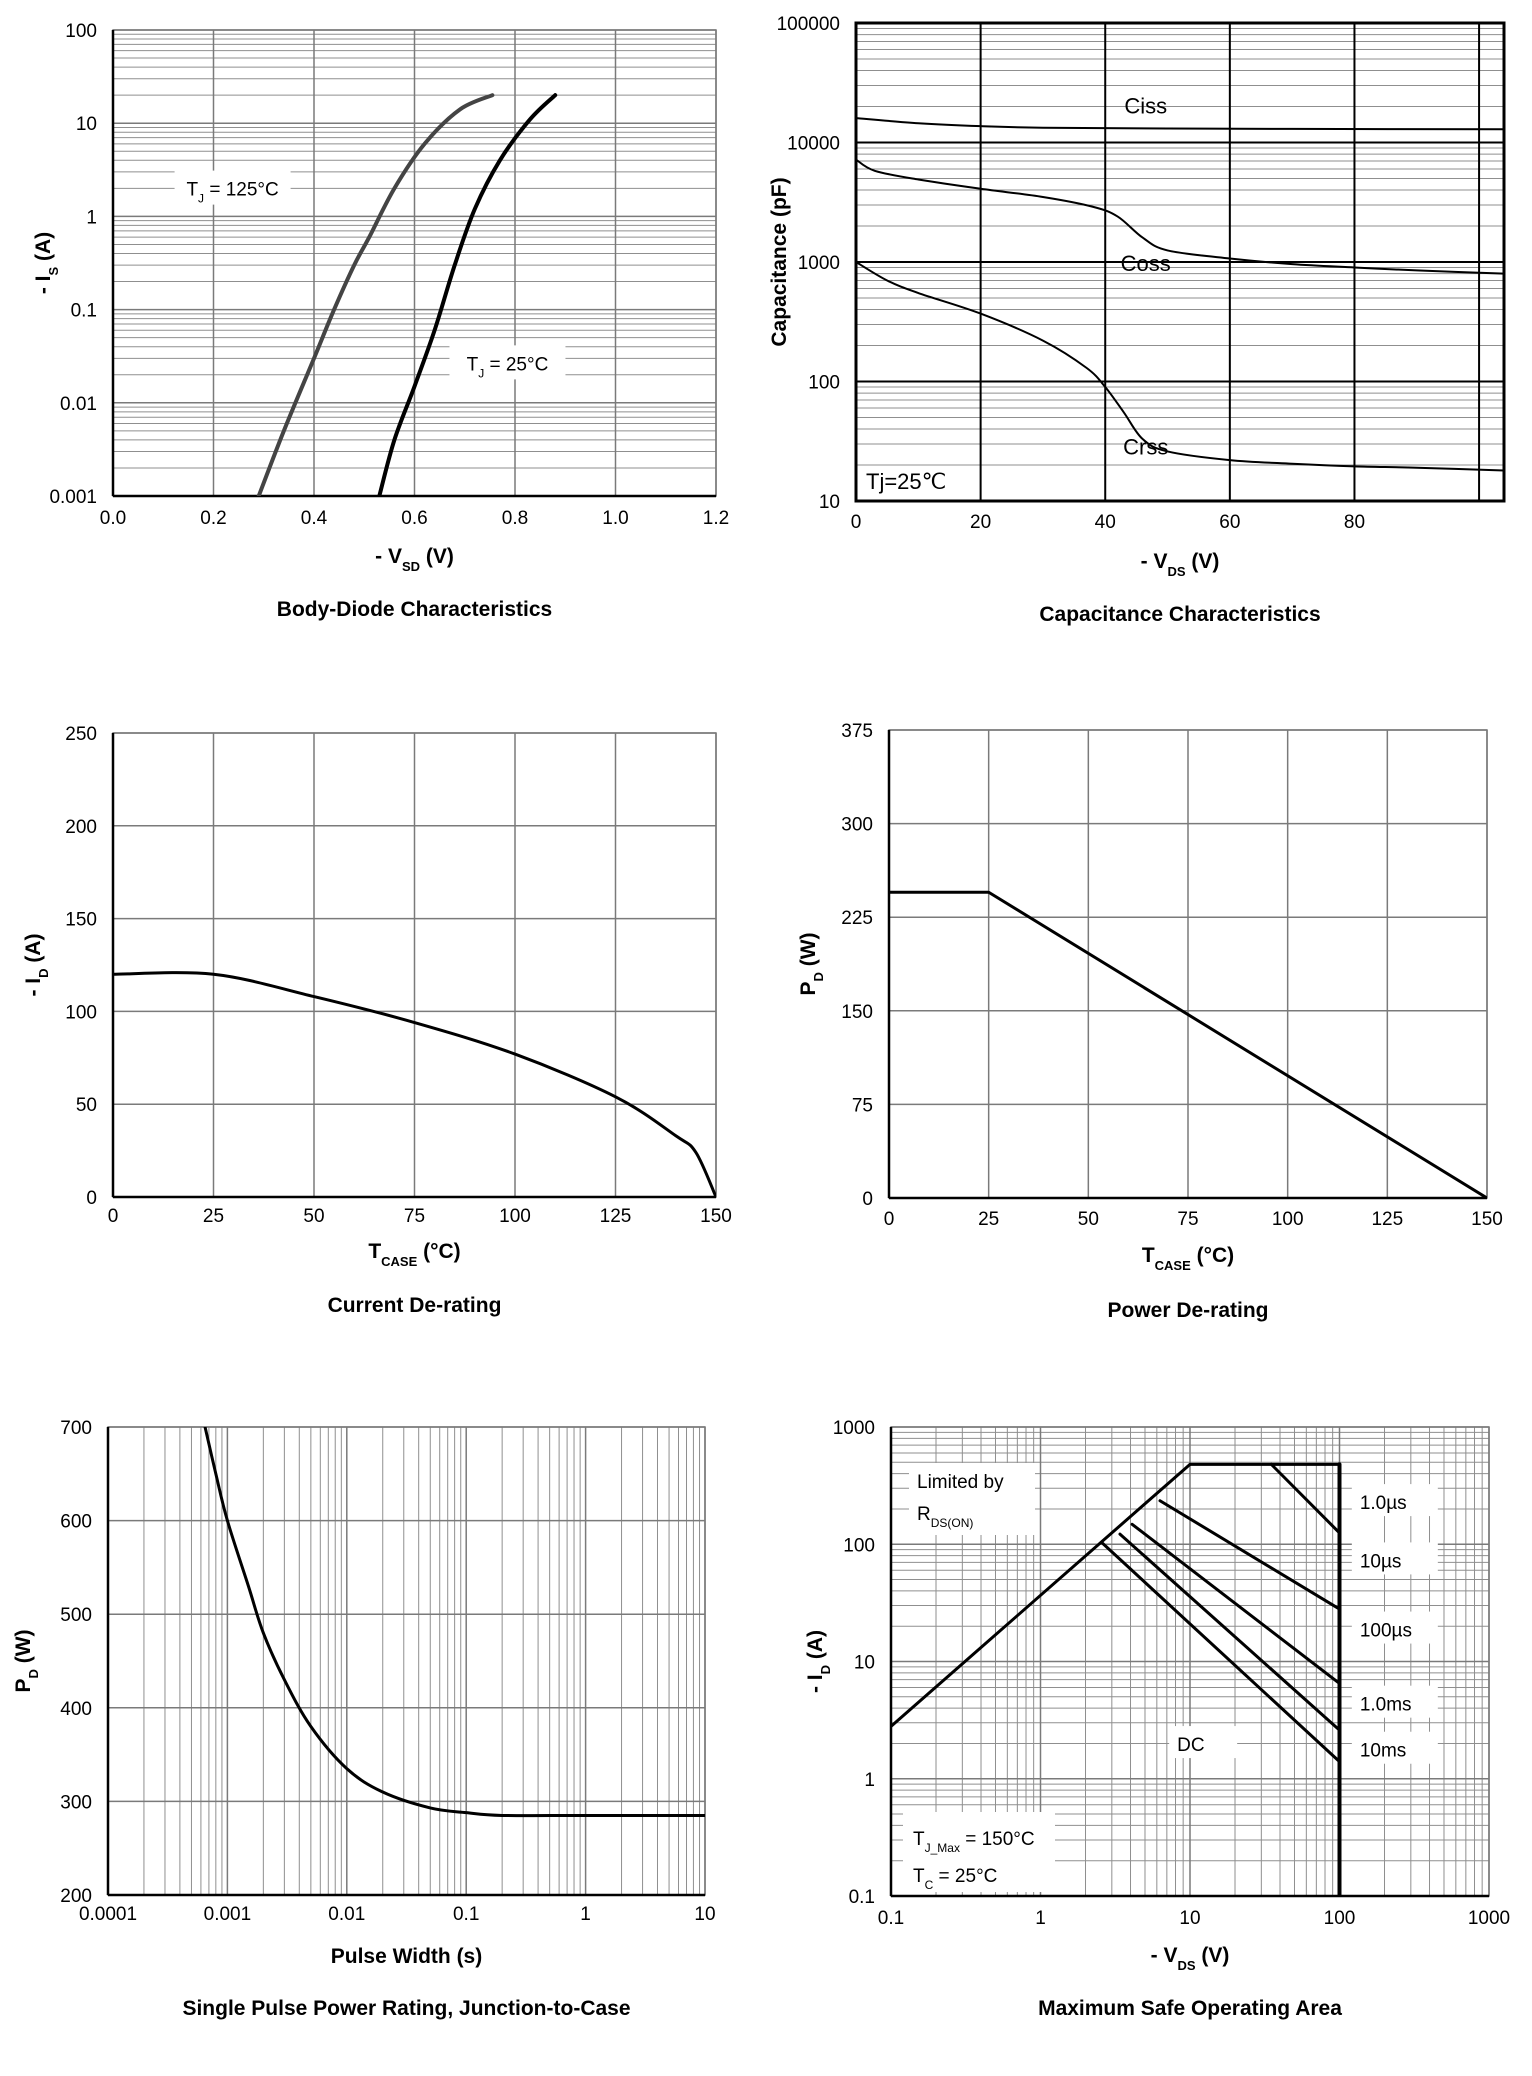  What do you see at coordinates (213, 518) in the screenshot?
I see `x-tick-label: 0.2` at bounding box center [213, 518].